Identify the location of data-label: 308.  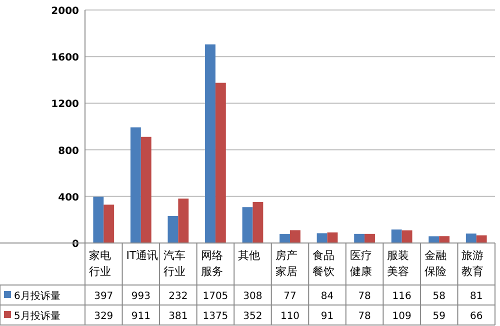
(252, 296).